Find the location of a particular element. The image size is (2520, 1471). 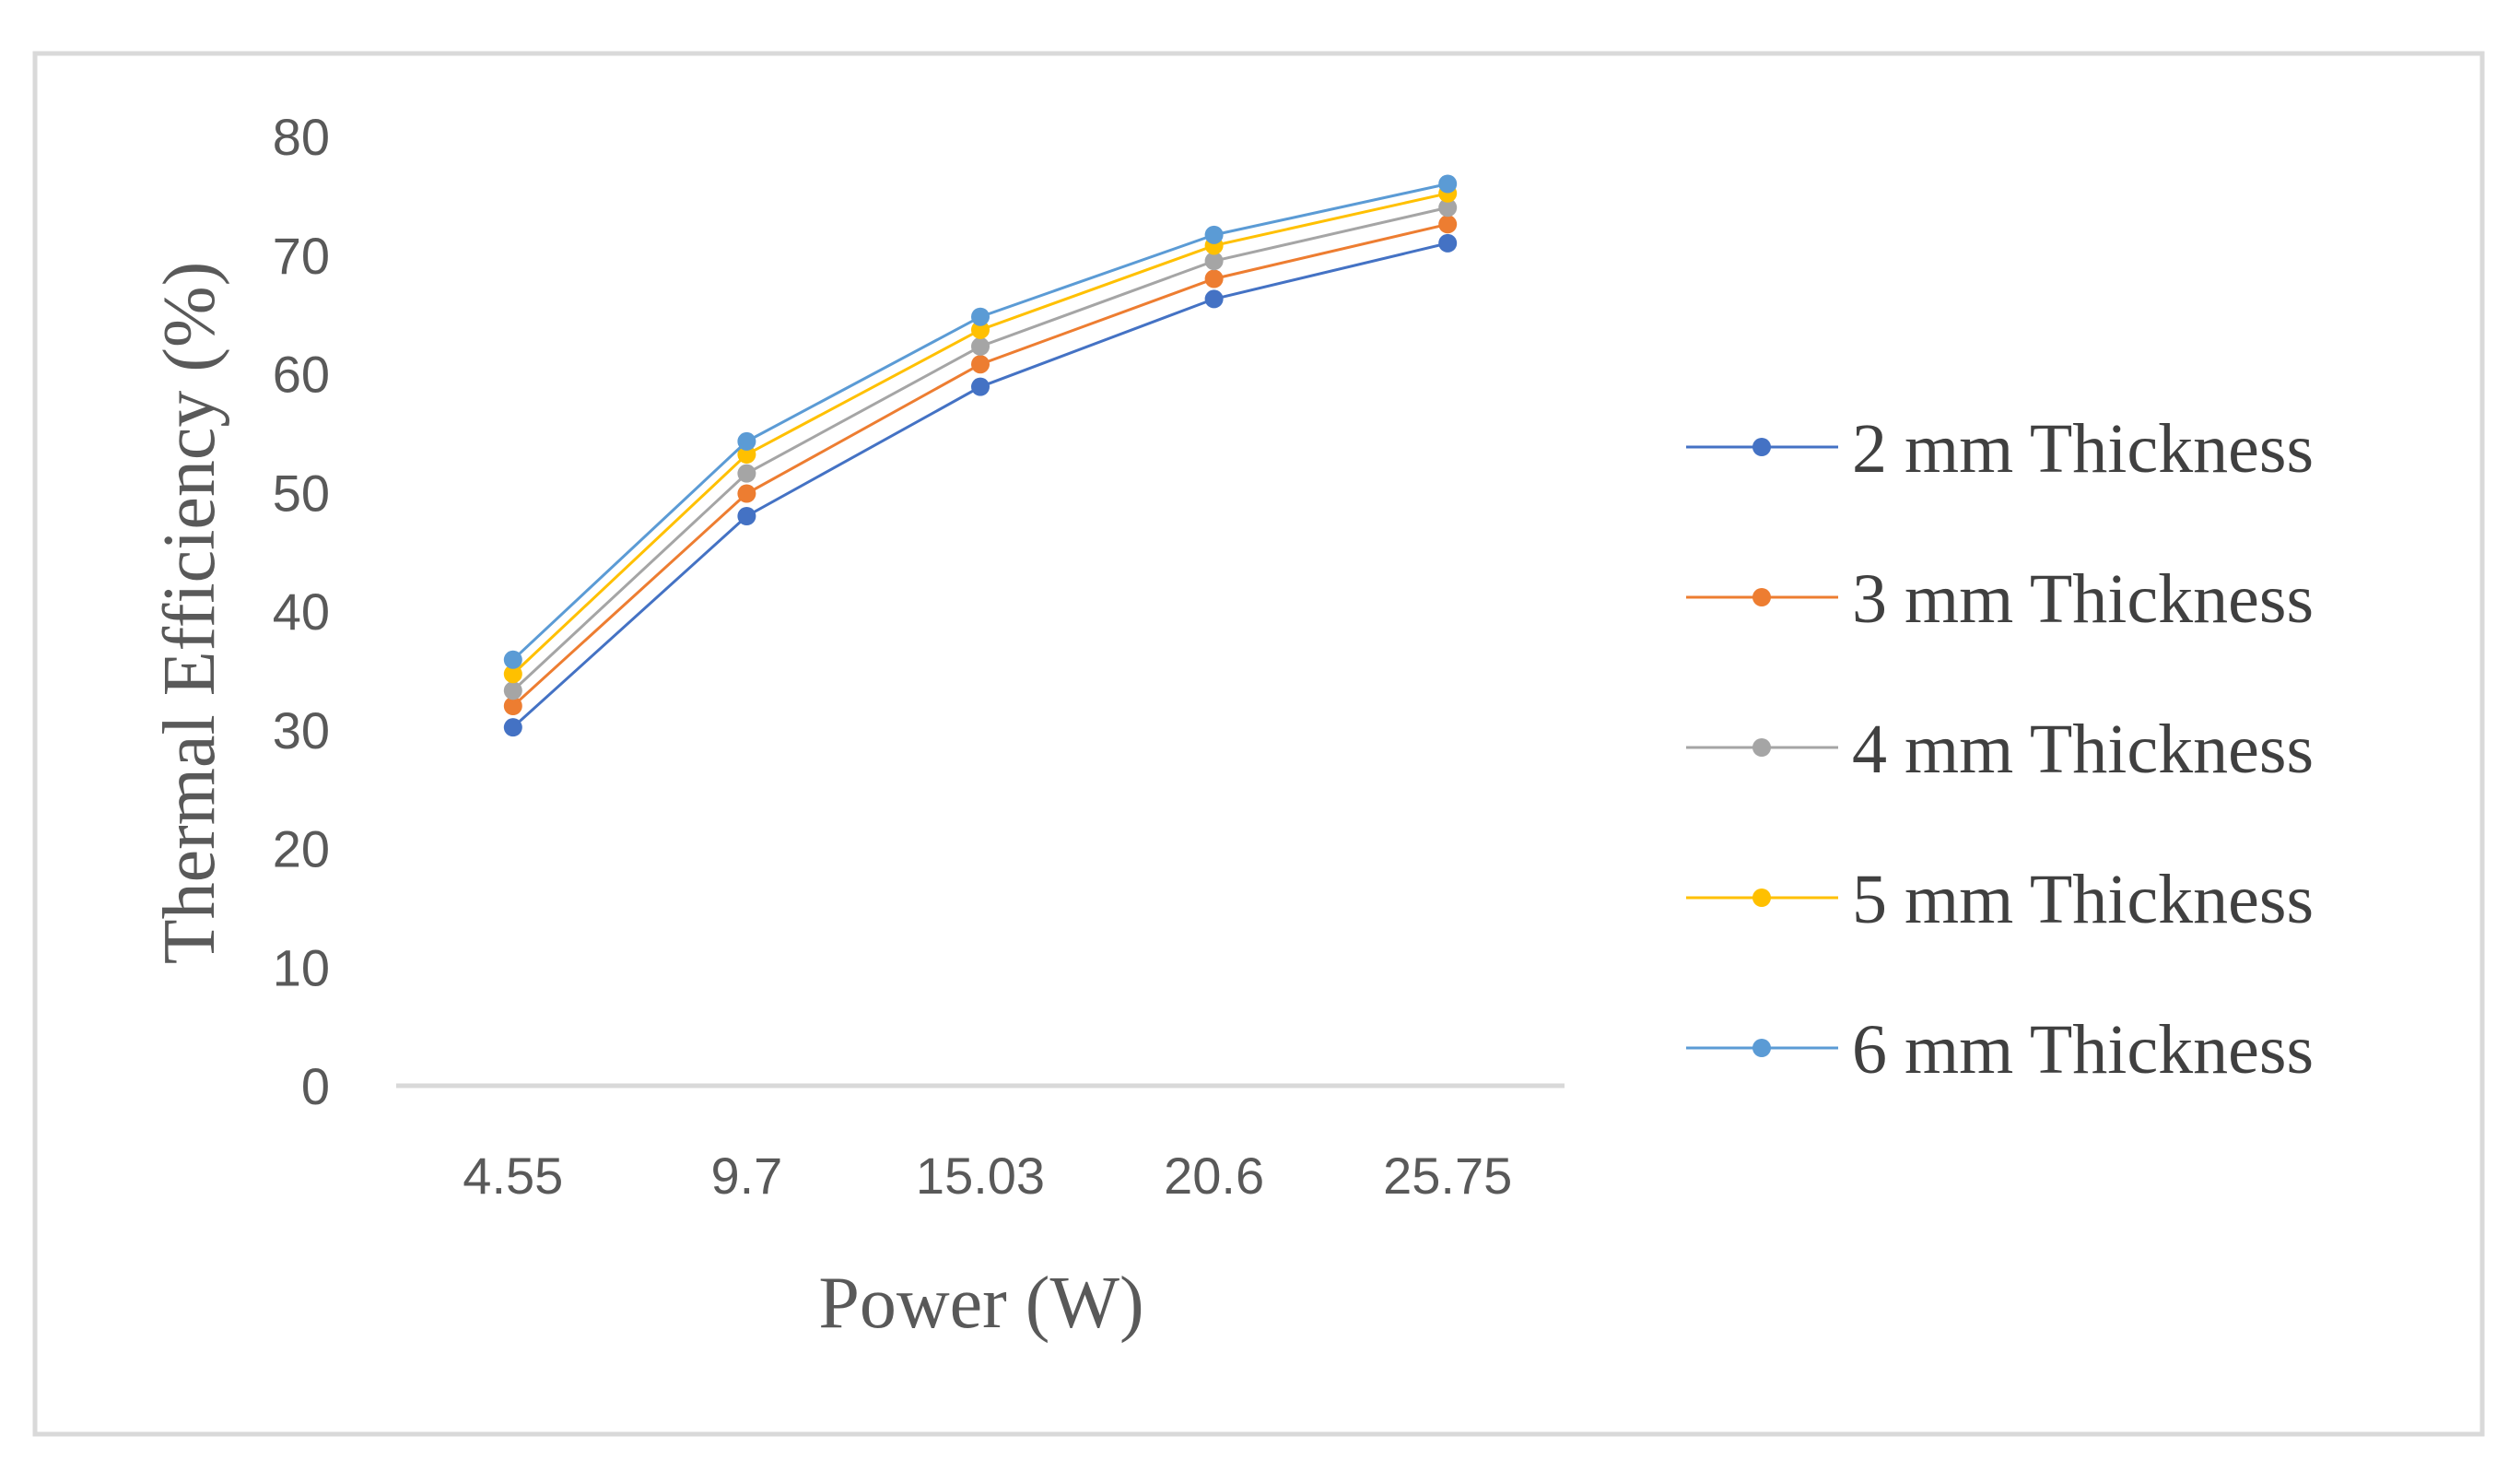

y-tick-label: 50 is located at coordinates (301, 493).